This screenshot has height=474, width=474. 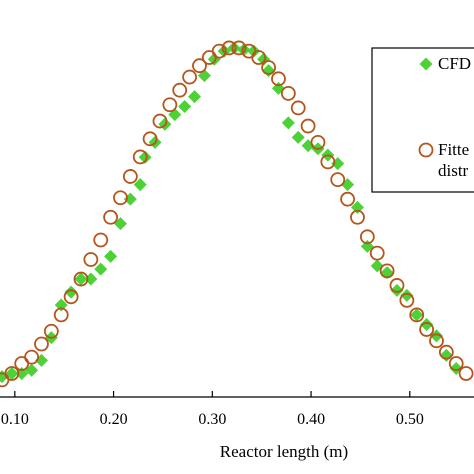 What do you see at coordinates (453, 149) in the screenshot?
I see `legend-label: Fitte` at bounding box center [453, 149].